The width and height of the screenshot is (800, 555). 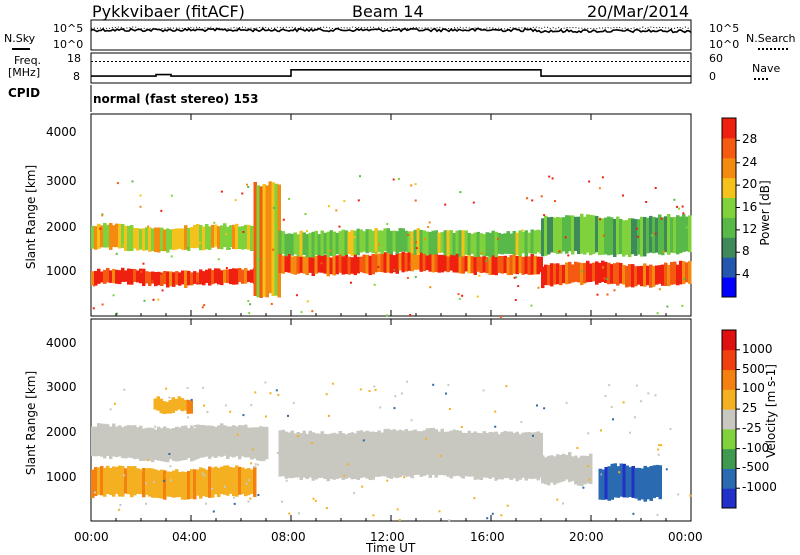 What do you see at coordinates (752, 427) in the screenshot?
I see `velocity-colorbar-tick-label: -25` at bounding box center [752, 427].